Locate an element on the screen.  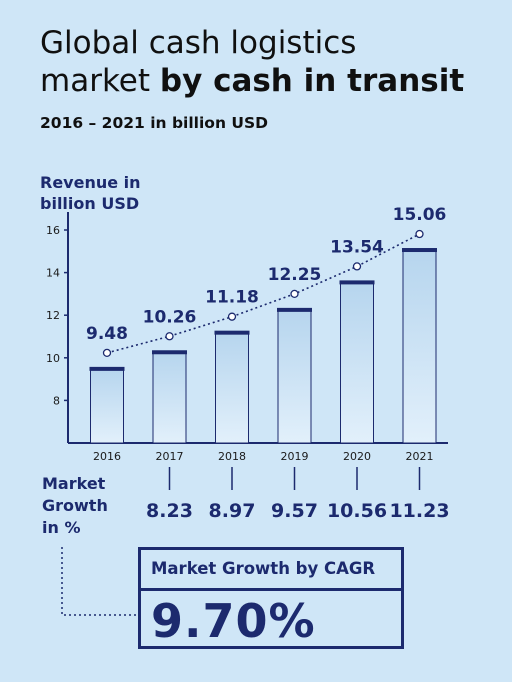
market-growth-label-line-2: Growth is located at coordinates (75, 505).